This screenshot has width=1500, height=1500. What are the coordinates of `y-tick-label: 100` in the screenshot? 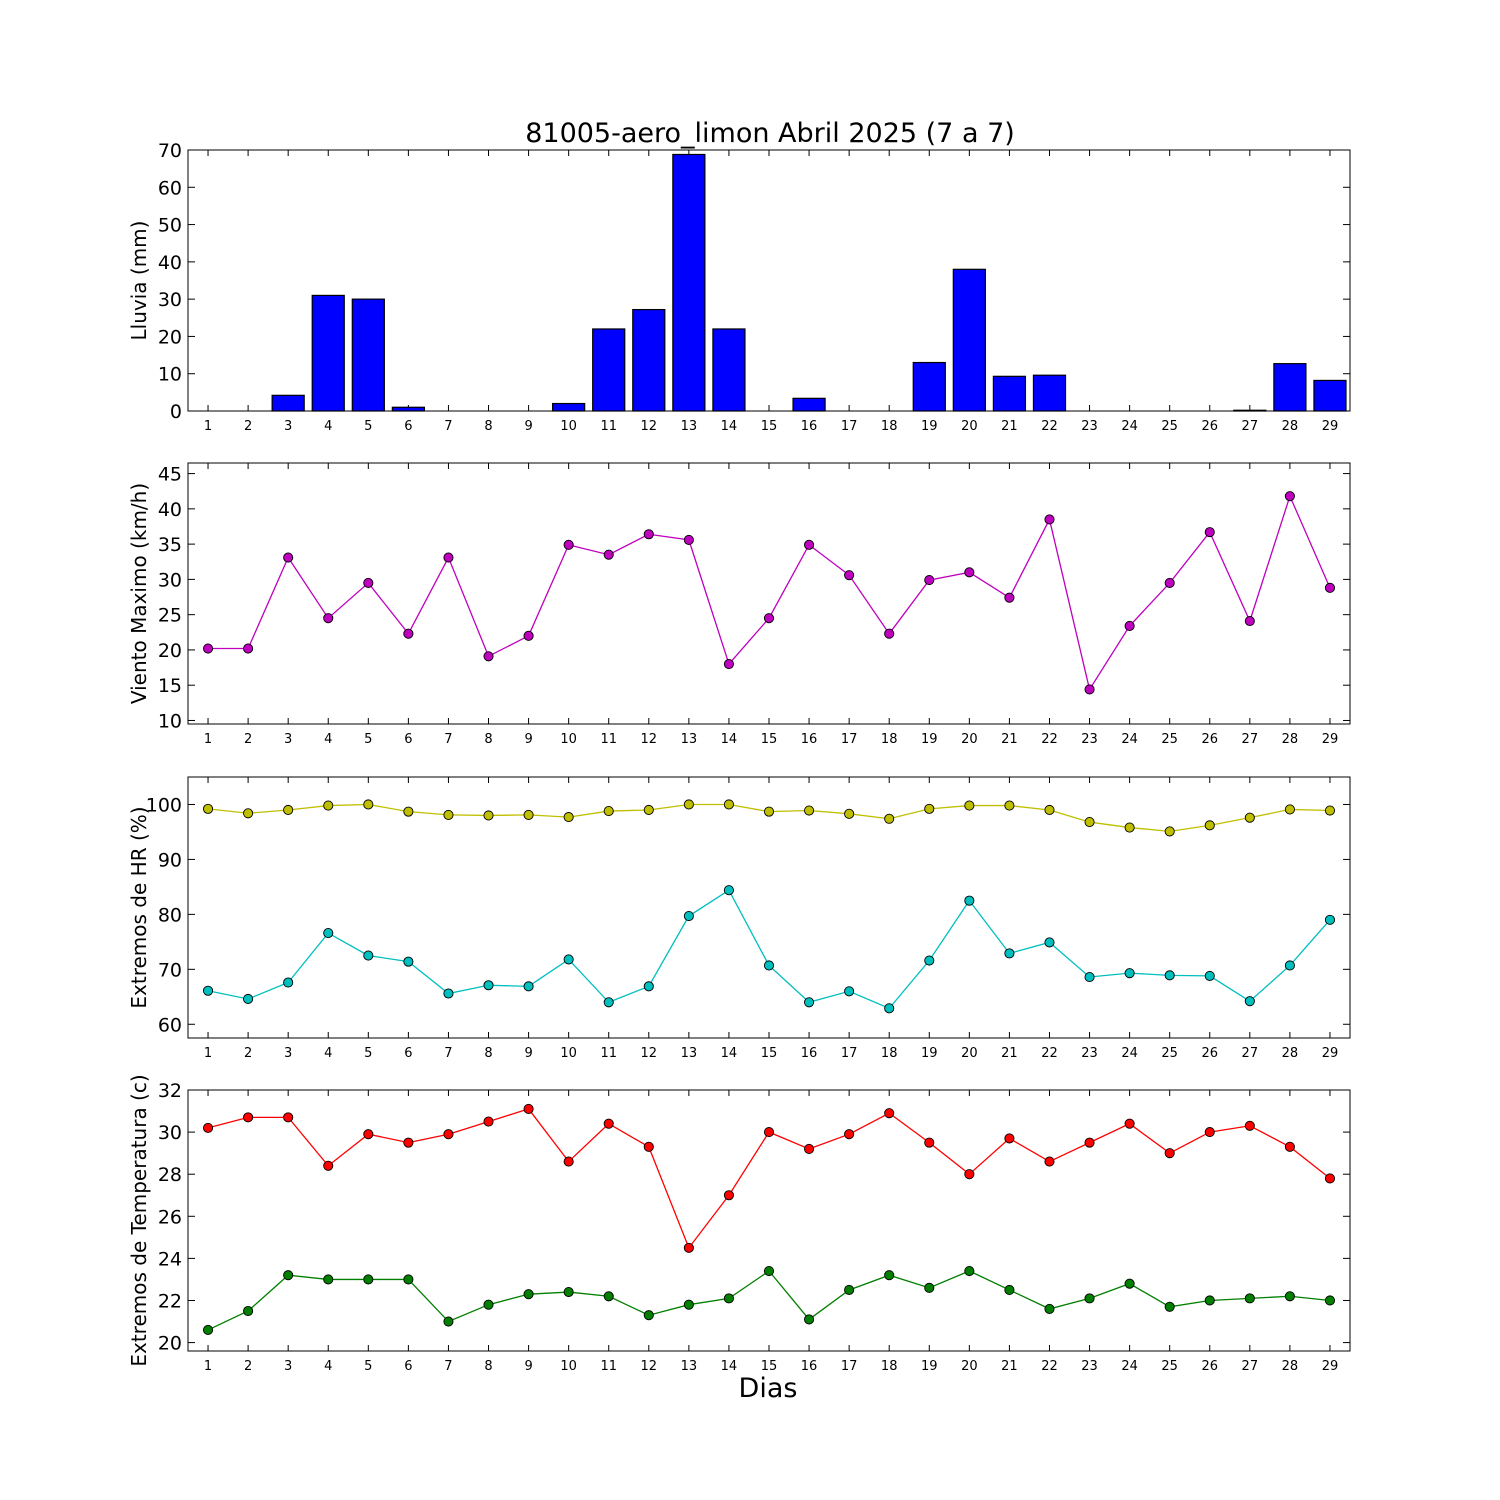 It's located at (164, 805).